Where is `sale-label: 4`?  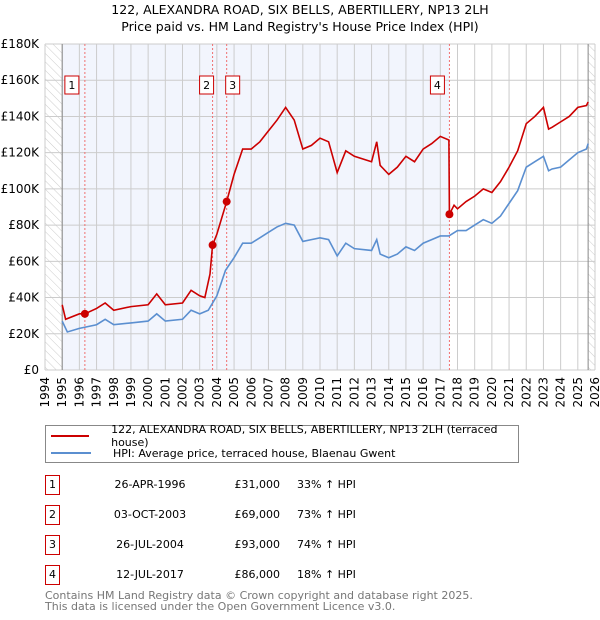
sale-label: 4 is located at coordinates (437, 85).